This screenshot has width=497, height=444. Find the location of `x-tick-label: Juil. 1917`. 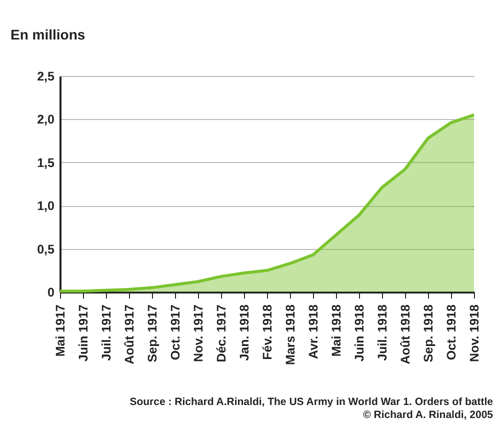

x-tick-label: Juil. 1917 is located at coordinates (107, 332).